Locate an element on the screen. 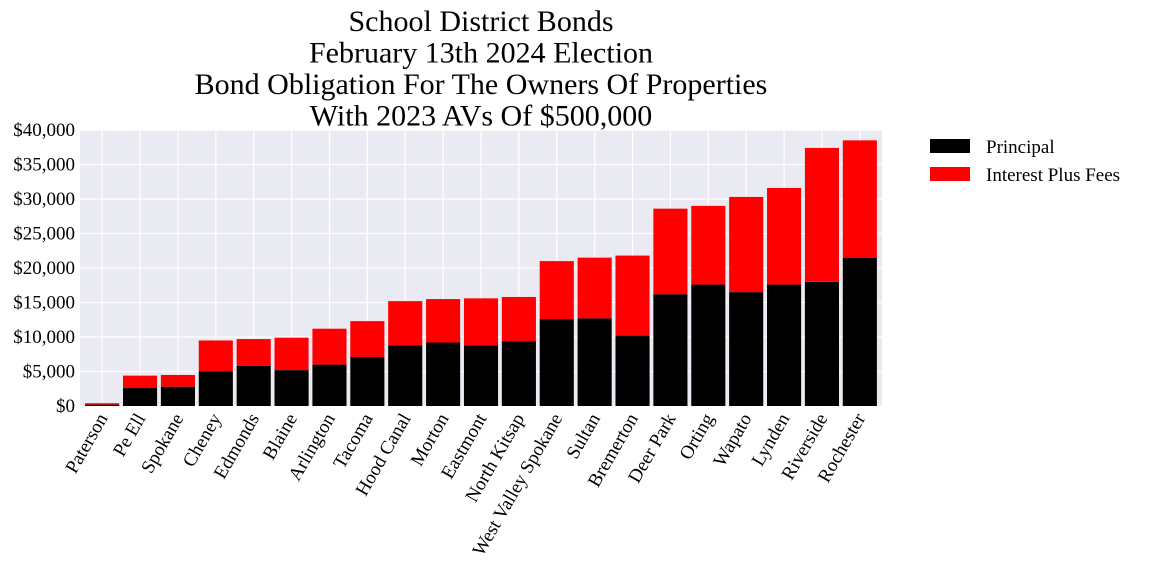 This screenshot has height=576, width=1152. x-tick-label: Pe Ell is located at coordinates (129, 435).